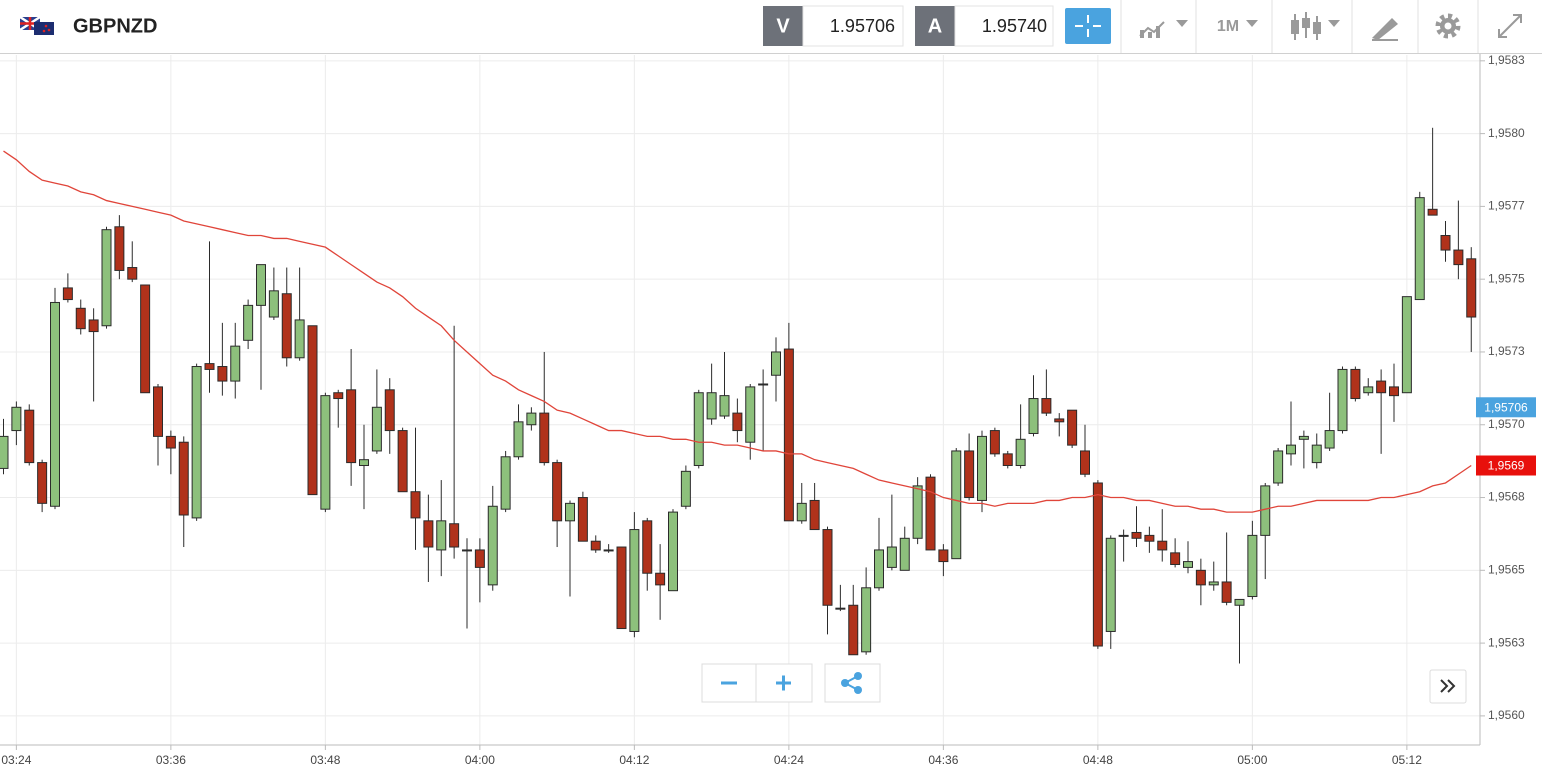 The width and height of the screenshot is (1542, 779). Describe the element at coordinates (729, 683) in the screenshot. I see `zoom-out-button` at that location.